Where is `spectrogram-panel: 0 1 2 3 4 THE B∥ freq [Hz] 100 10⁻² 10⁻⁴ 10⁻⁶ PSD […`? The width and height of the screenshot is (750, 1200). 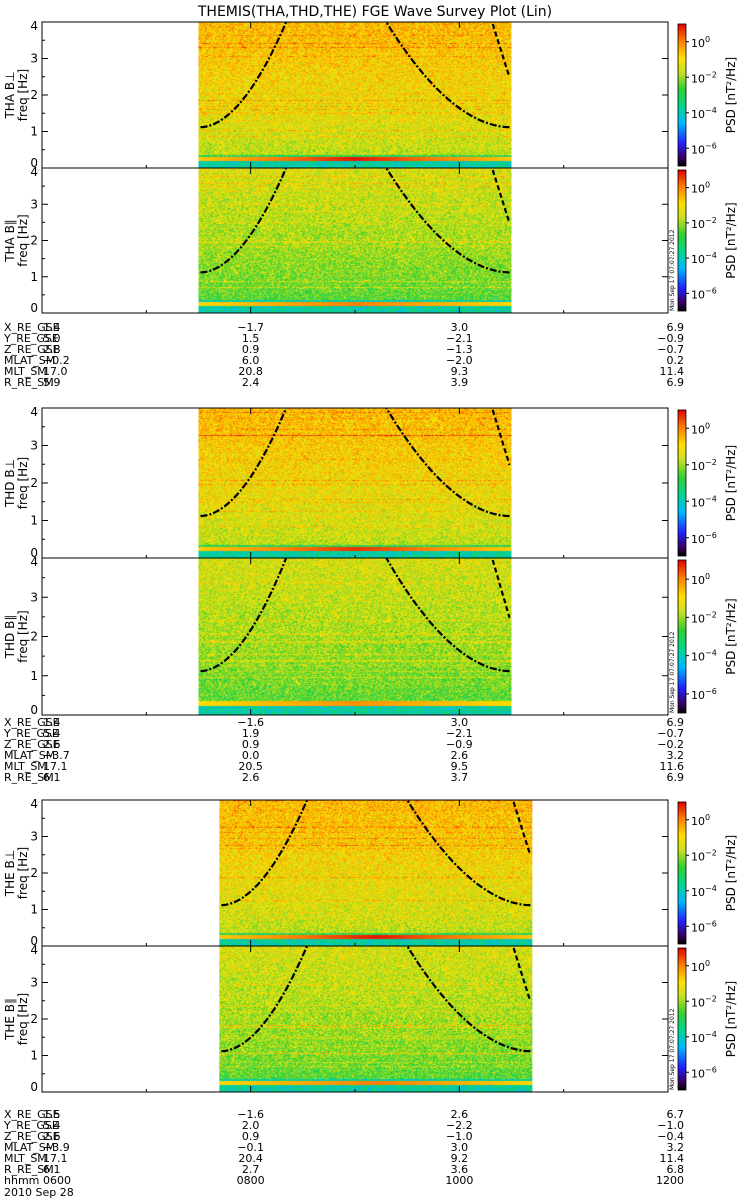
spectrogram-panel: 0 1 2 3 4 THE B∥ freq [Hz] 100 10⁻² 10⁻⁴ 10⁻⁶ PSD [… is located at coordinates (370, 1018).